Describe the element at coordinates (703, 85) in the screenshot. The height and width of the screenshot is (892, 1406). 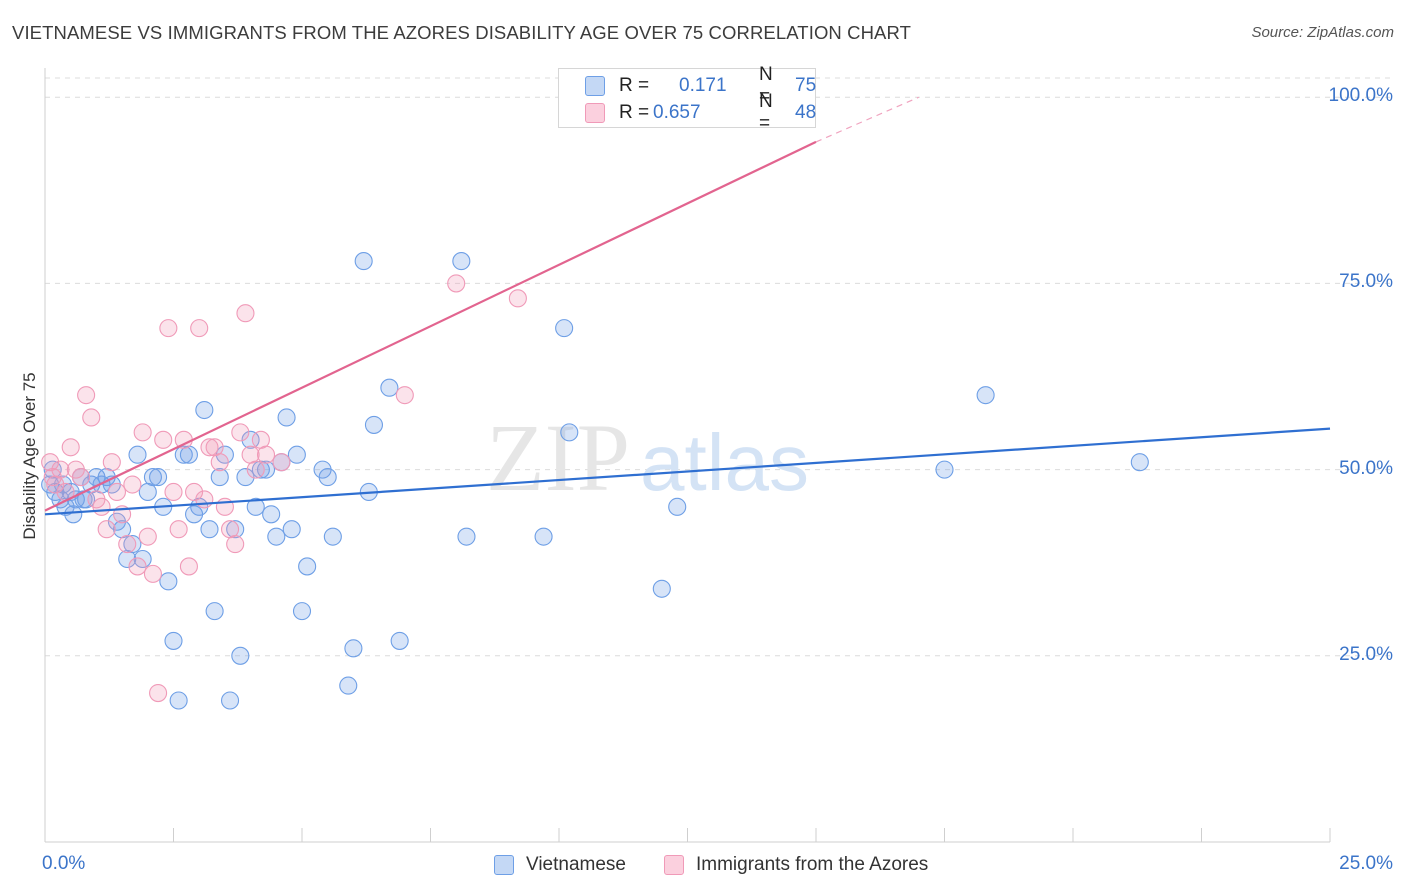
I see `vietnamese-r-value: 0.171` at that location.